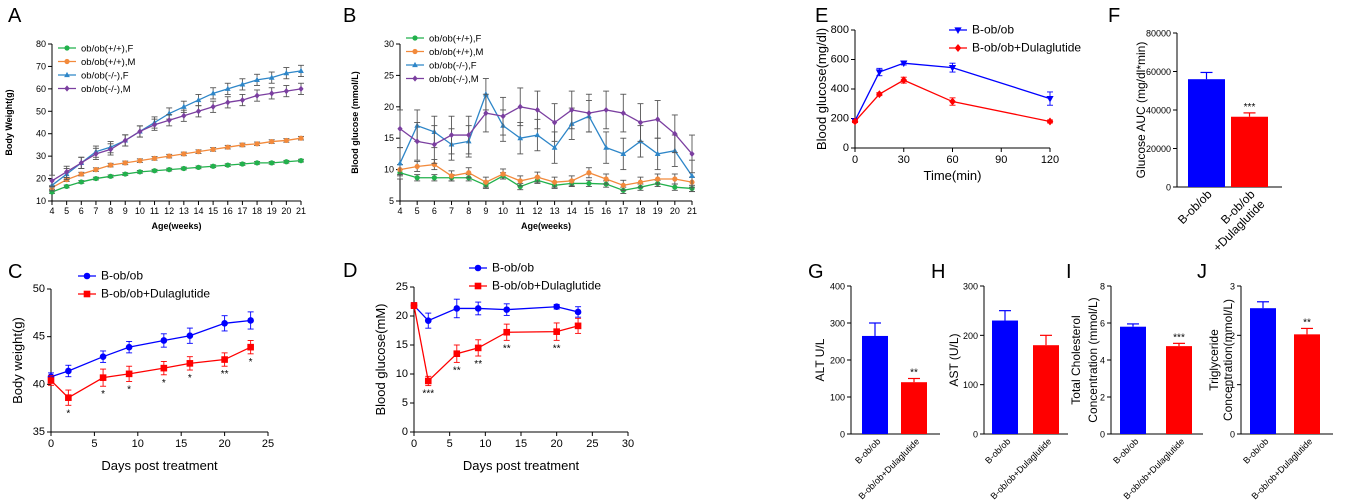 This screenshot has width=1361, height=501. What do you see at coordinates (952, 160) in the screenshot?
I see `x-tick-label: 60` at bounding box center [952, 160].